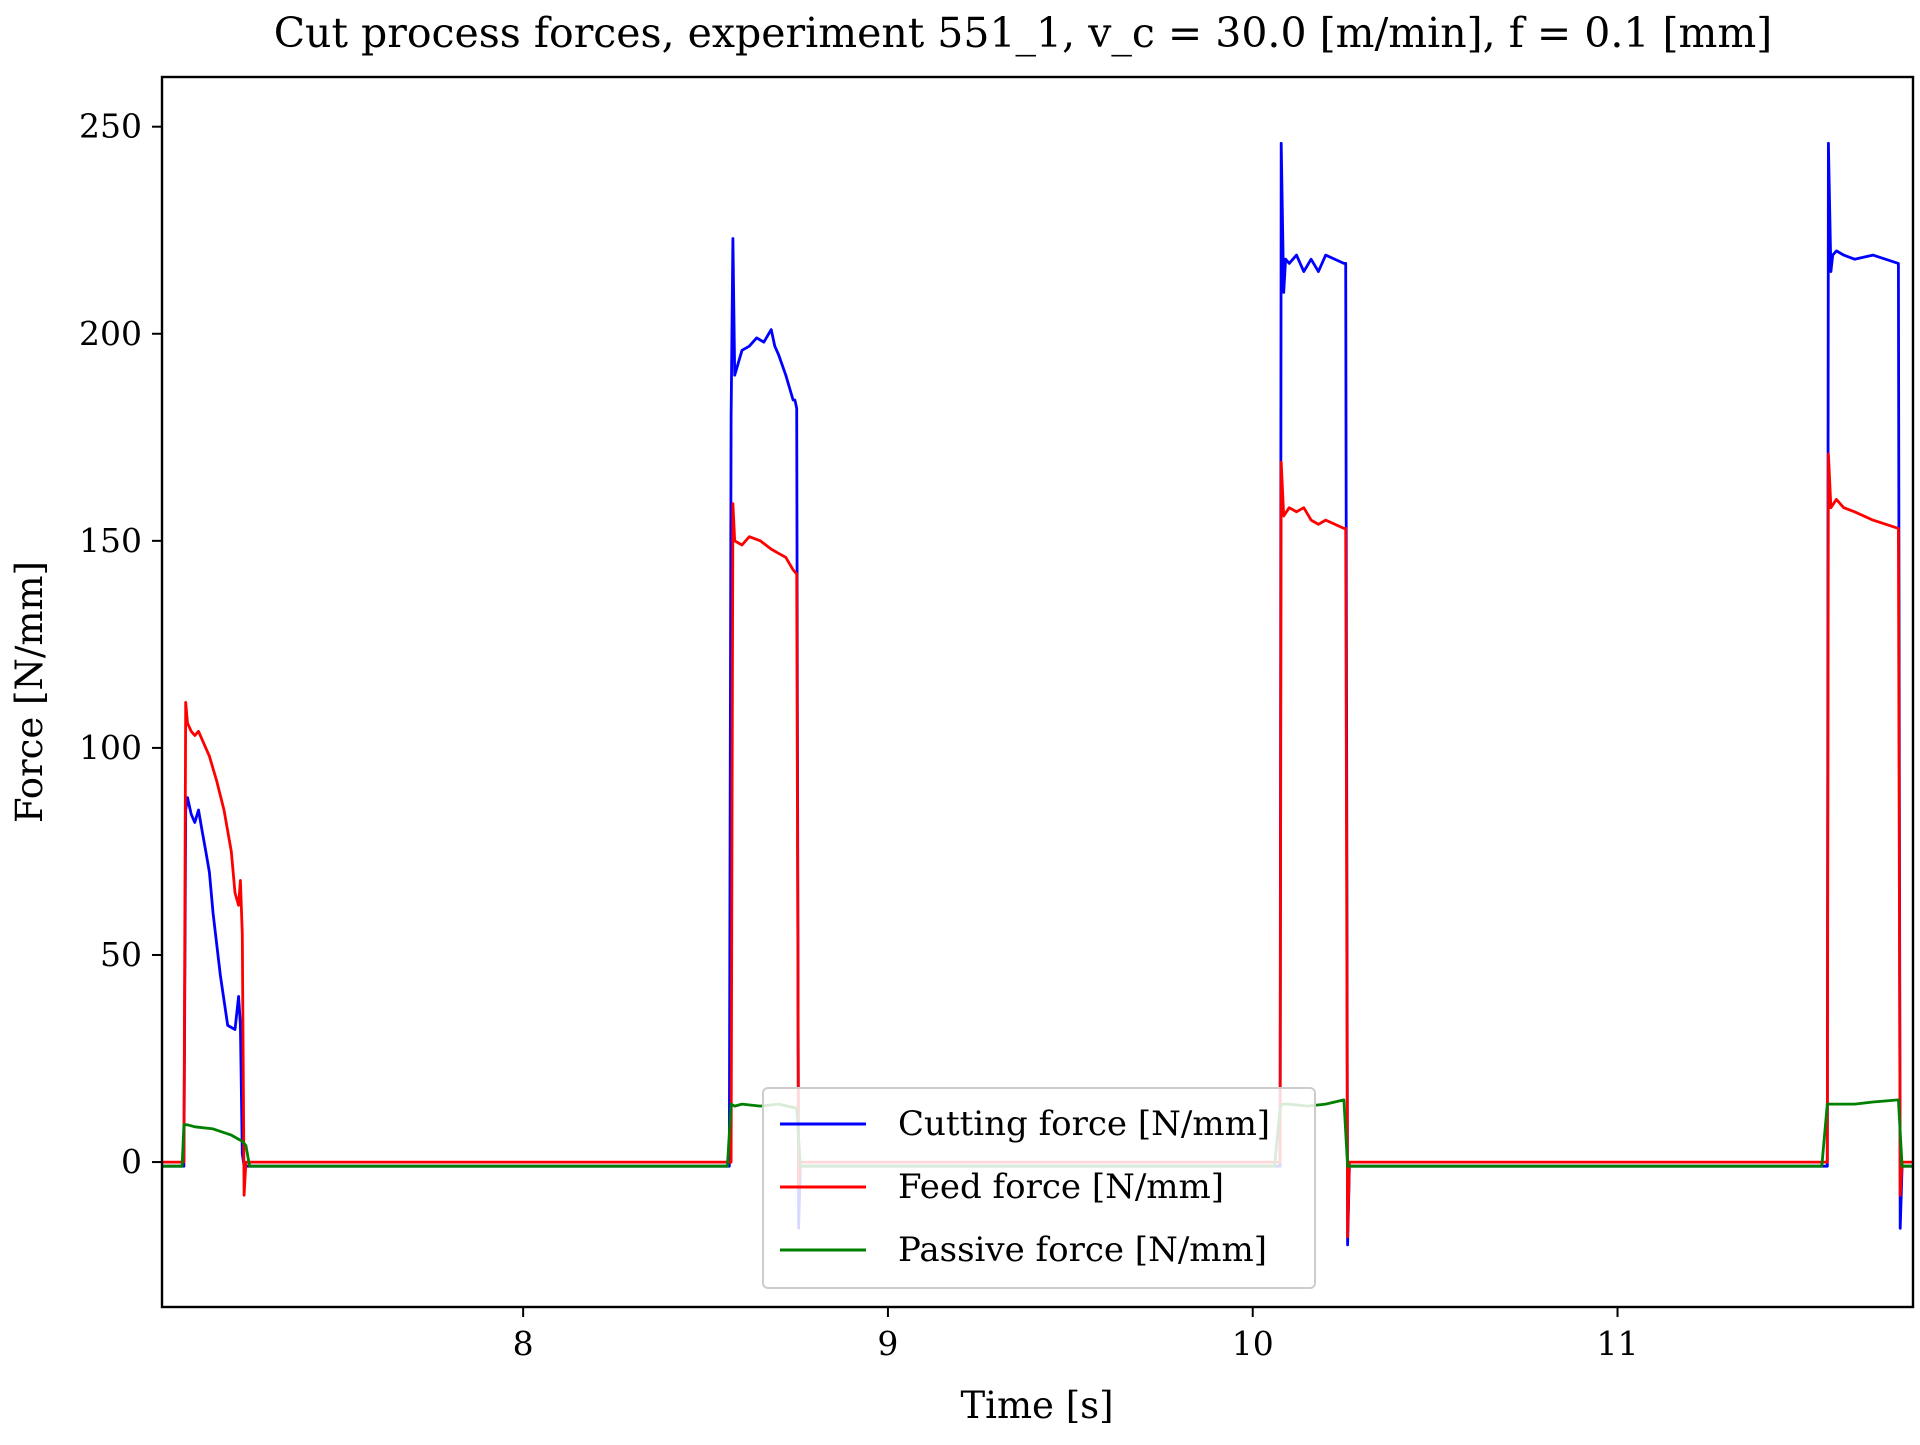  Describe the element at coordinates (887, 1343) in the screenshot. I see `x-tick-label: 9` at that location.